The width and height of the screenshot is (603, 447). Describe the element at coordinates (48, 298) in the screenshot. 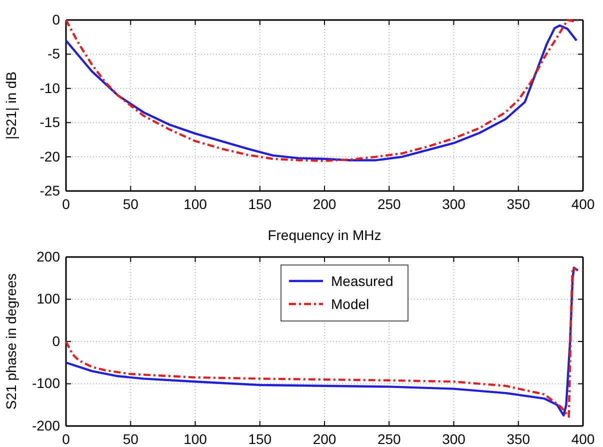

I see `y-tick-label: 100` at that location.